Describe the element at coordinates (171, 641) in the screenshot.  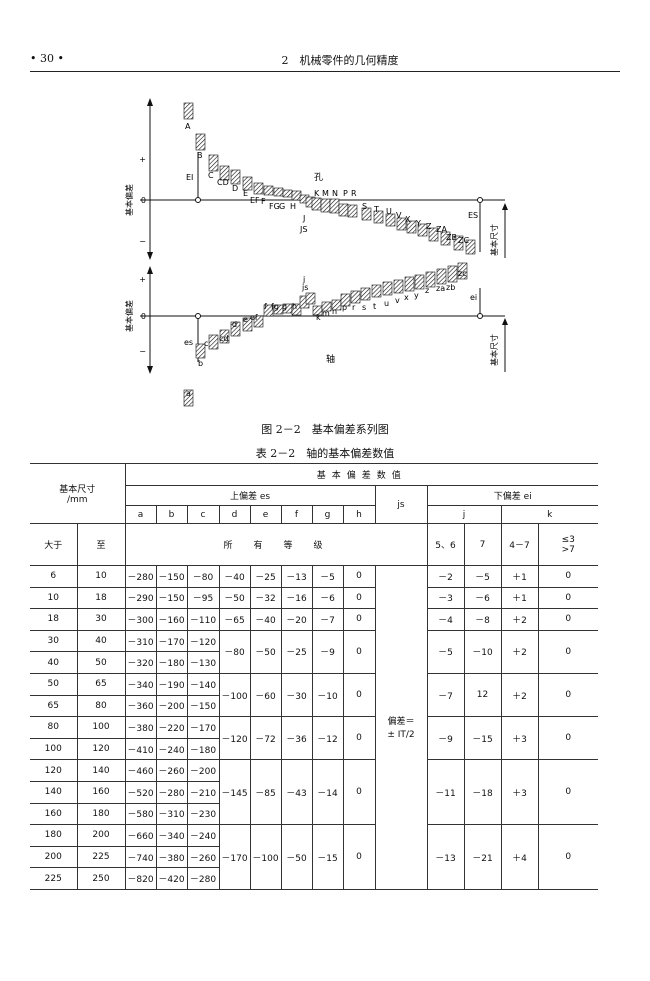
I see `cell-b: －170` at that location.